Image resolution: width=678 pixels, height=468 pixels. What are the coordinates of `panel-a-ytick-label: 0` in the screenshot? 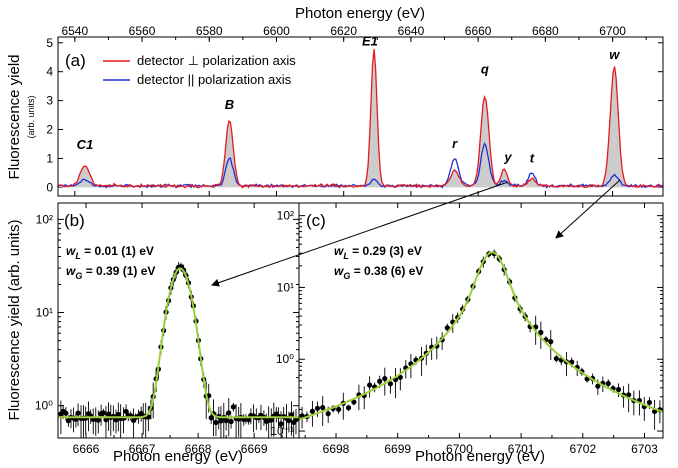 It's located at (49, 187).